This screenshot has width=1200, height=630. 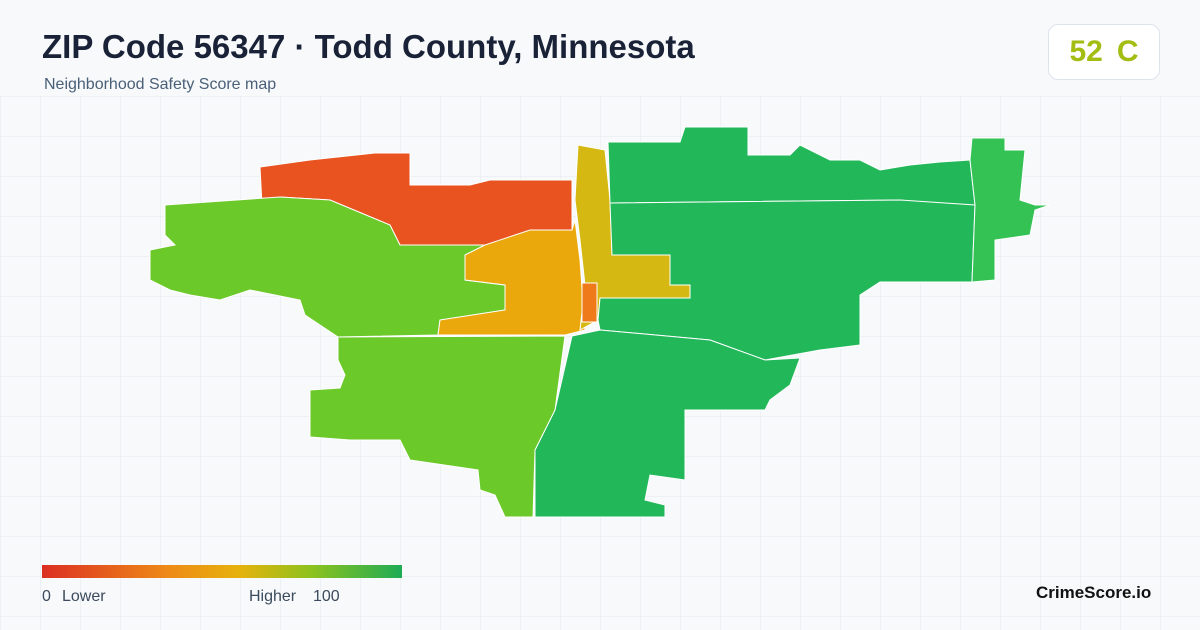 I want to click on legend-max-label: Higher, so click(x=273, y=596).